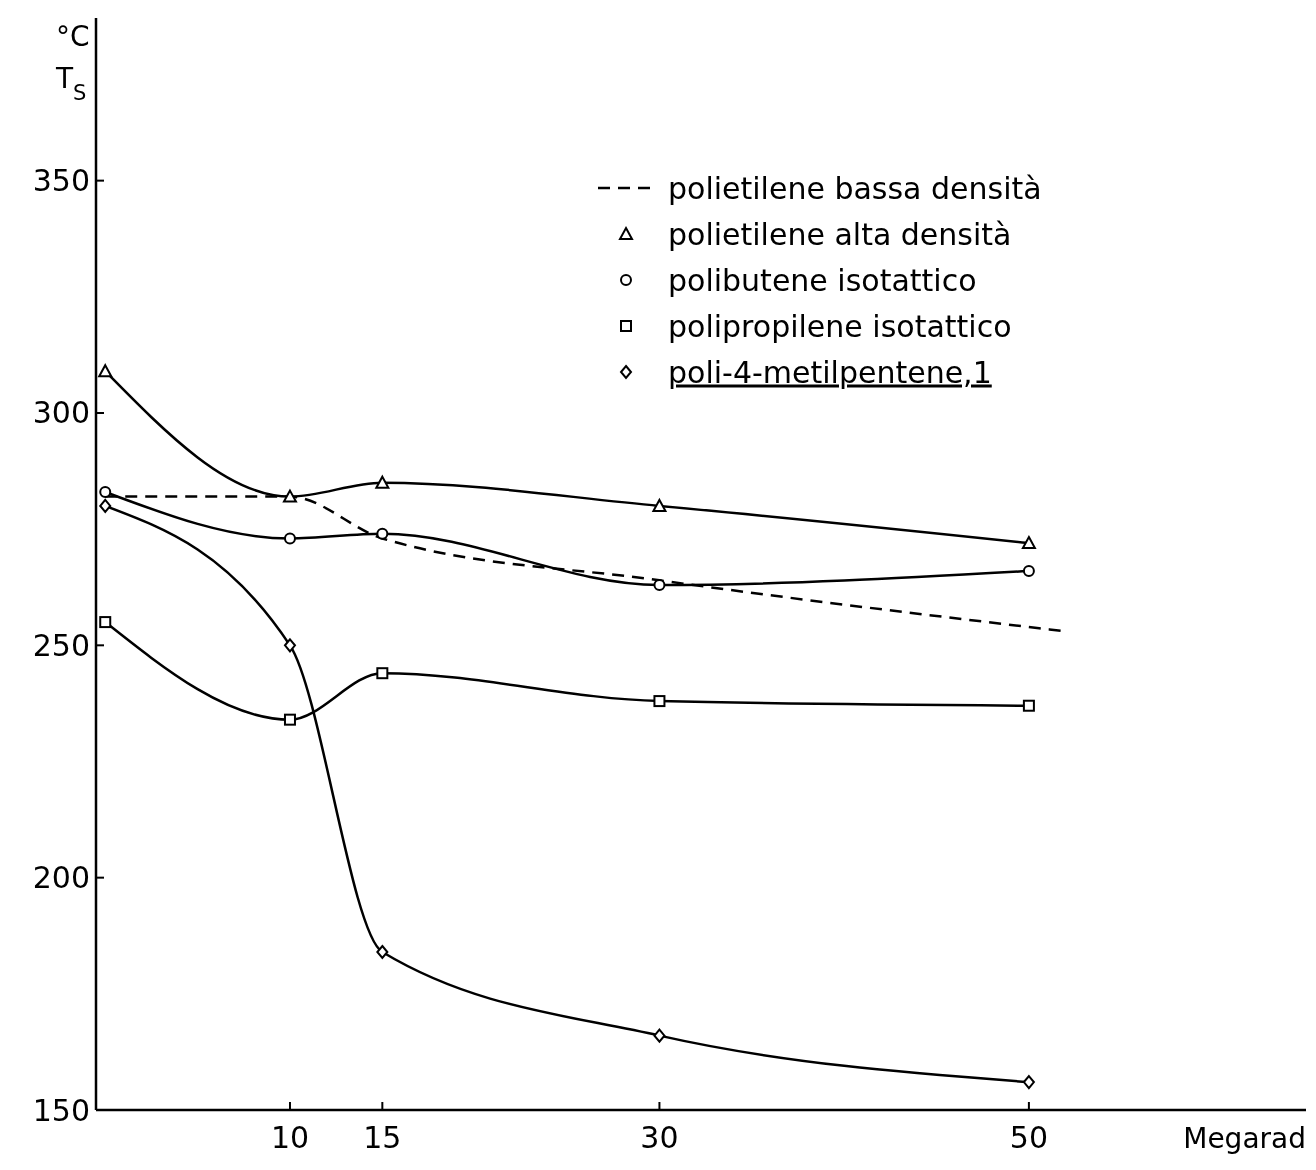 This screenshot has width=1316, height=1170. I want to click on x-tick-label: 30, so click(659, 1137).